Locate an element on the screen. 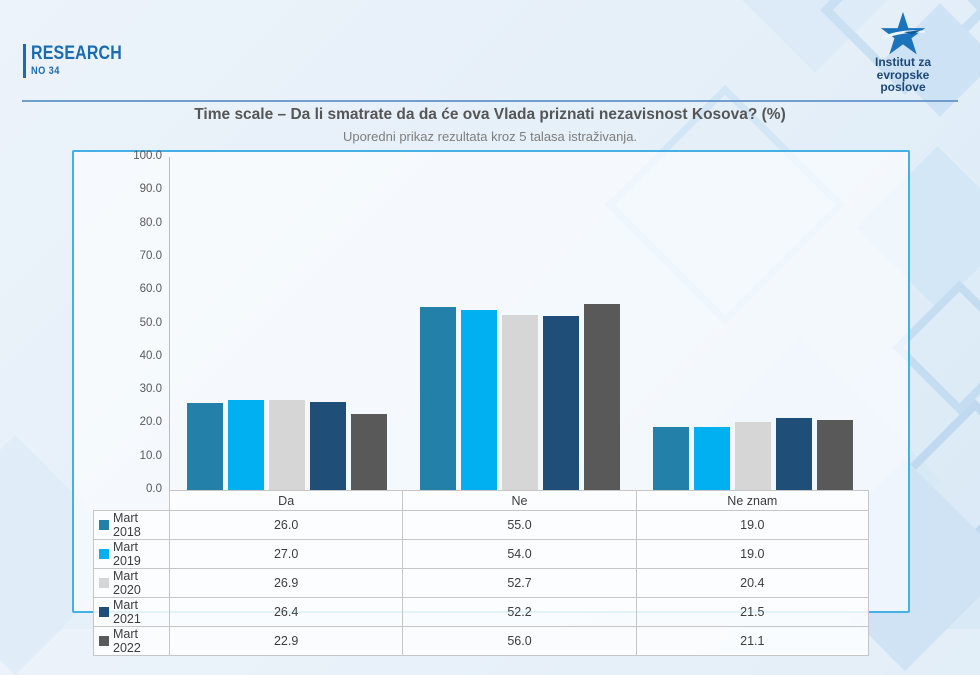 Image resolution: width=980 pixels, height=675 pixels. legend-cell: Mart 2018 is located at coordinates (131, 524).